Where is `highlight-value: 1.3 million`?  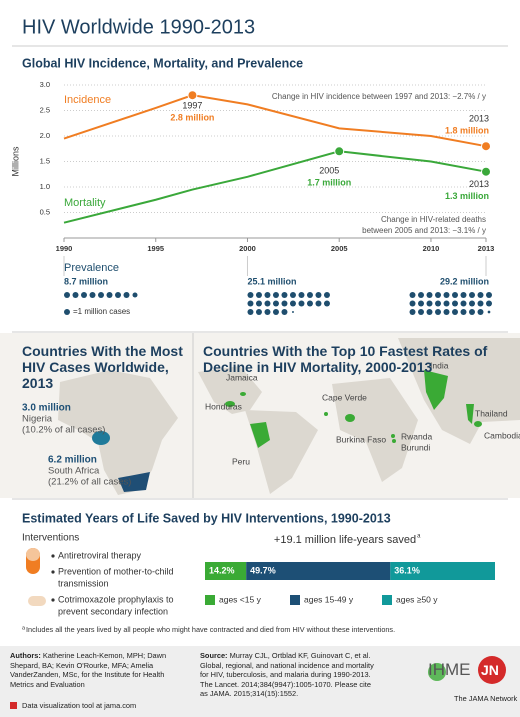
highlight-value: 1.3 million is located at coordinates (467, 196).